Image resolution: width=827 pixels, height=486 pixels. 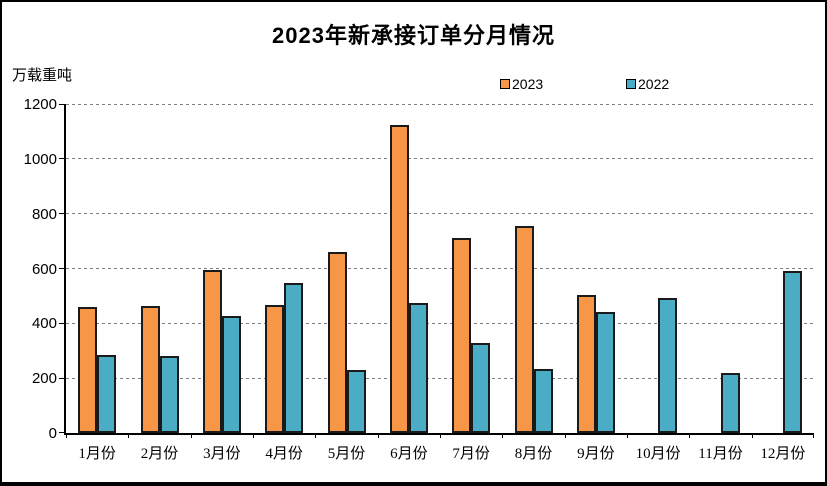 What do you see at coordinates (586, 364) in the screenshot?
I see `bar-2023-9月份` at bounding box center [586, 364].